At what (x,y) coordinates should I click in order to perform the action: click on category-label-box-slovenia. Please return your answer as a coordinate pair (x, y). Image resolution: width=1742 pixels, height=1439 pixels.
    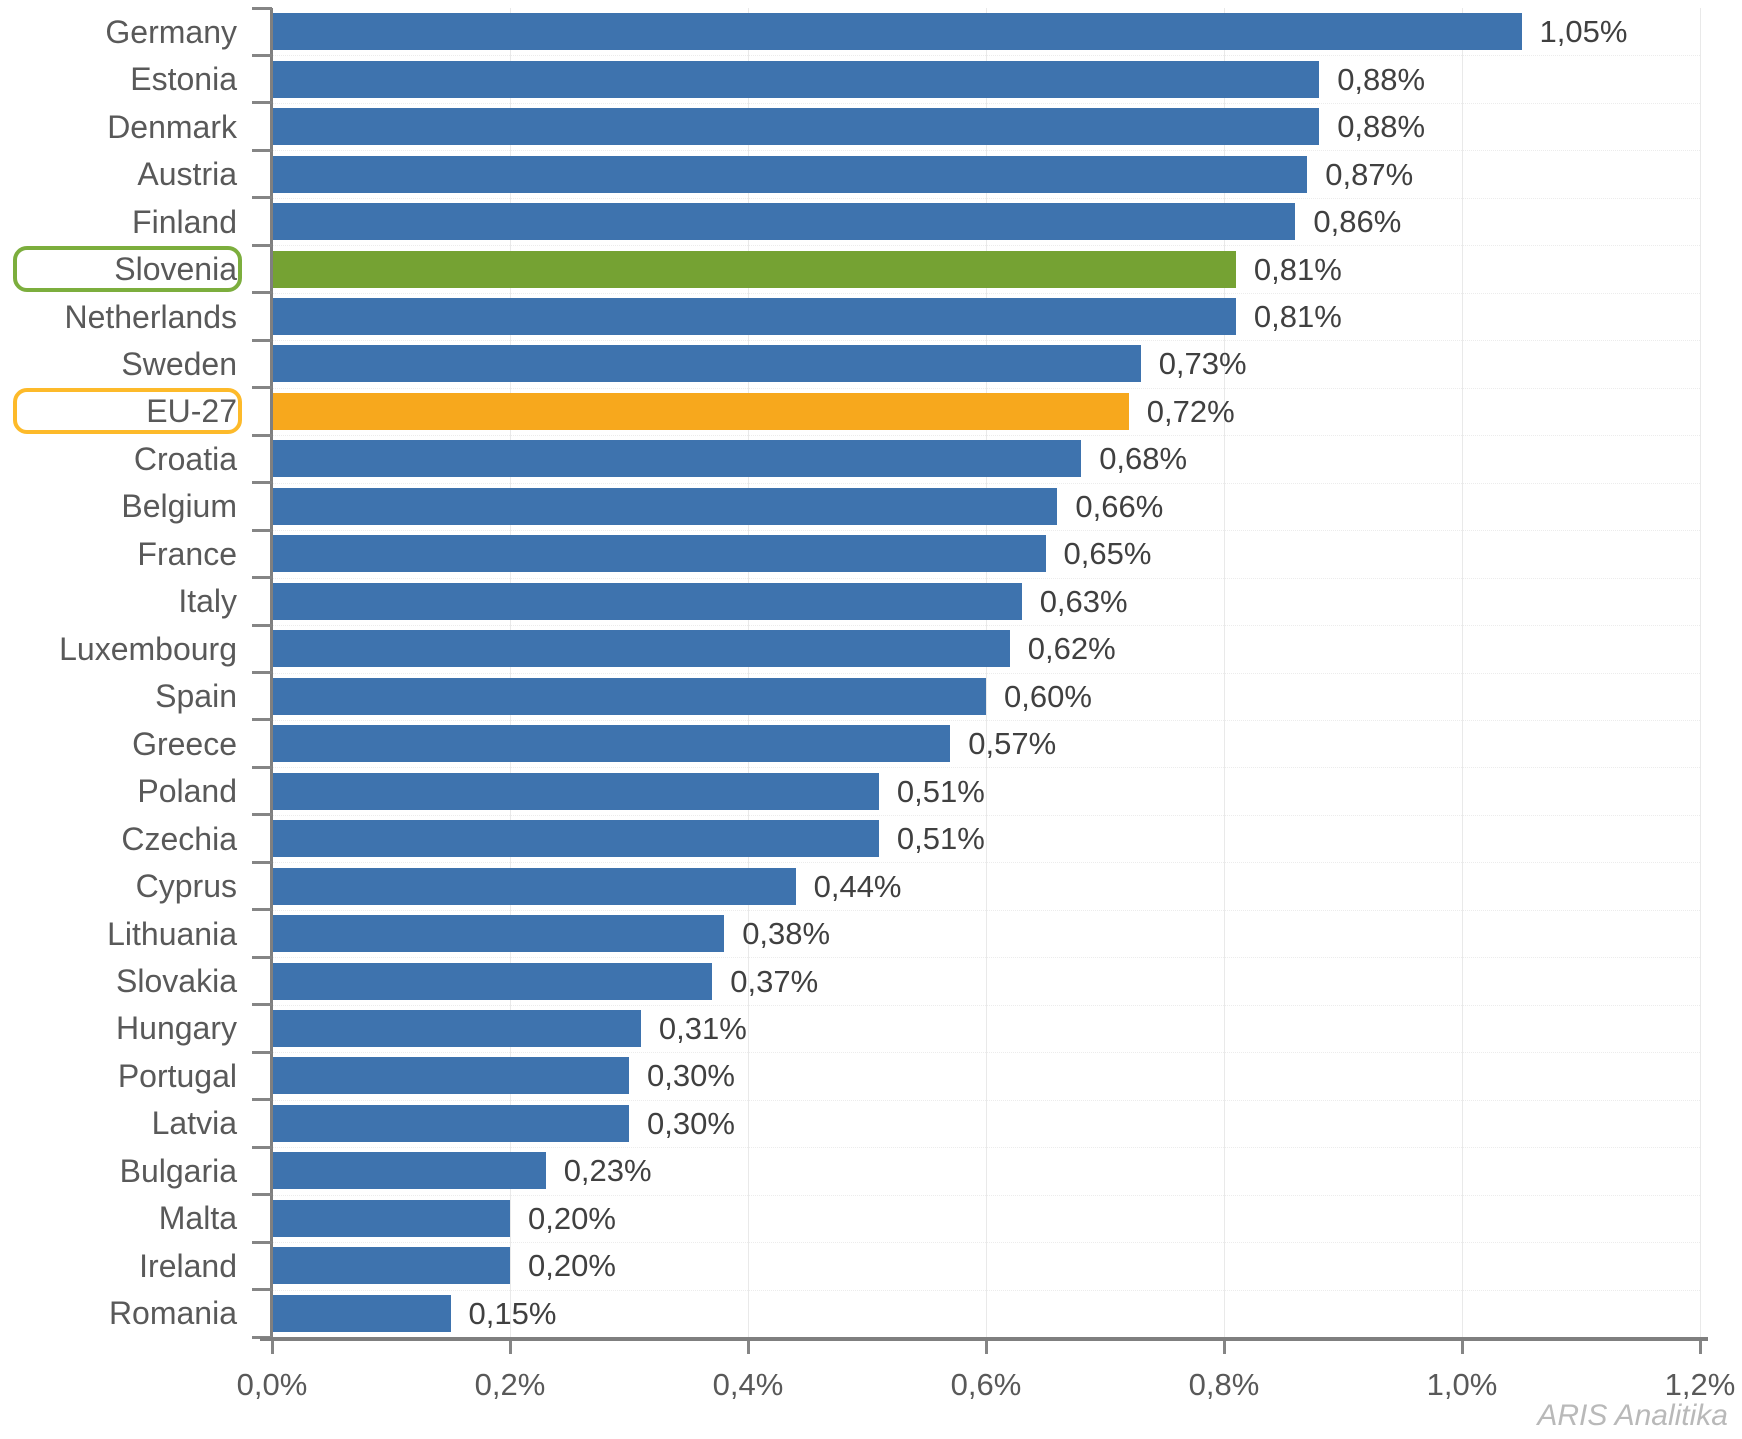
    Looking at the image, I should click on (127, 269).